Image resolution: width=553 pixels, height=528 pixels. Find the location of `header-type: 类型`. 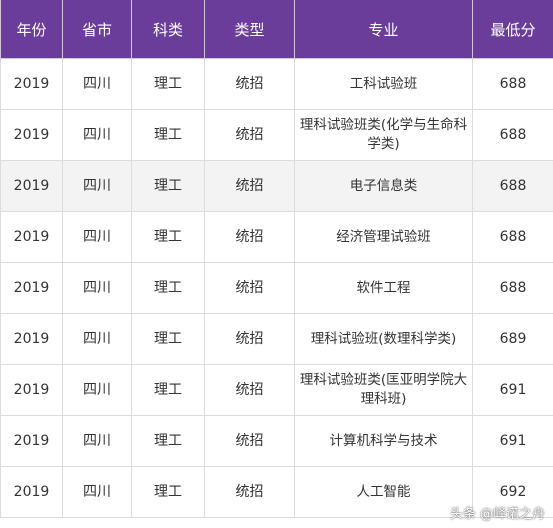

header-type: 类型 is located at coordinates (249, 29).